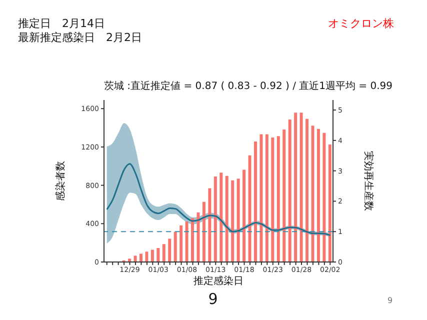 Image resolution: width=427 pixels, height=320 pixels. Describe the element at coordinates (218, 281) in the screenshot. I see `x-axis-title: 推定感染日` at that location.